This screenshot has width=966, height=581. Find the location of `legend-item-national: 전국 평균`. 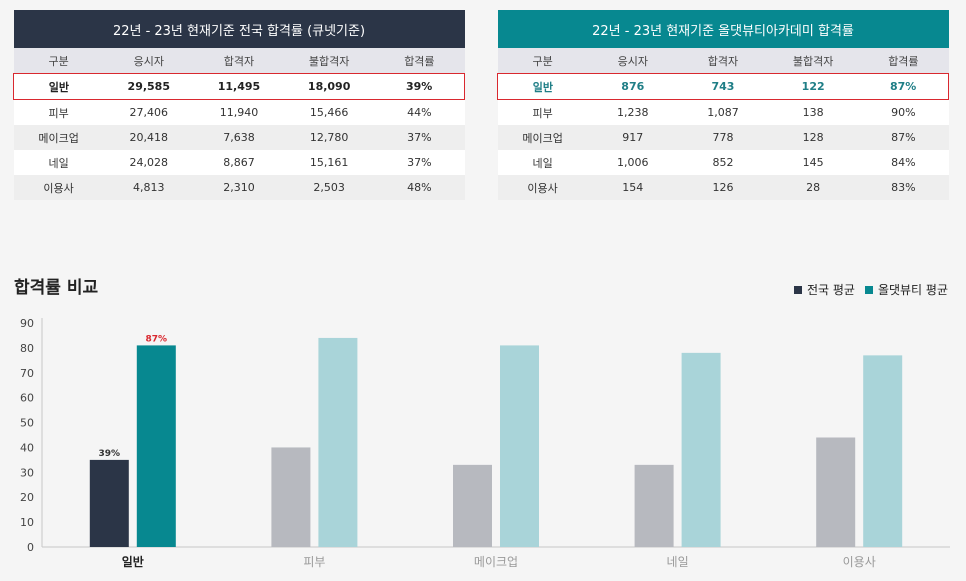

legend-item-national: 전국 평균 is located at coordinates (824, 289).